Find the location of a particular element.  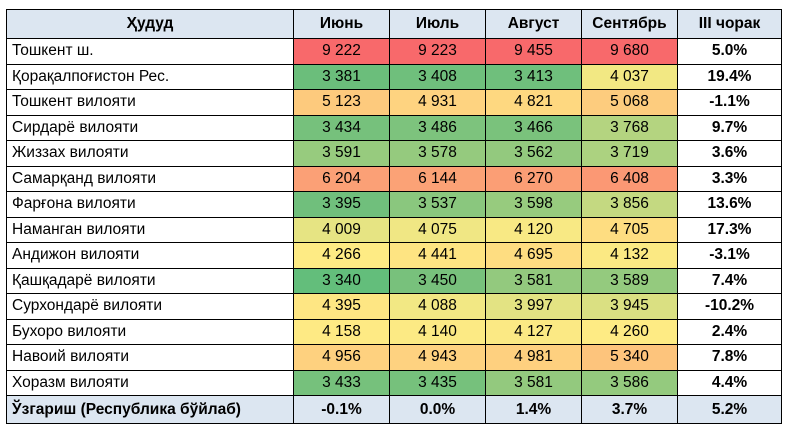

value-cell: 3 381 is located at coordinates (341, 76).